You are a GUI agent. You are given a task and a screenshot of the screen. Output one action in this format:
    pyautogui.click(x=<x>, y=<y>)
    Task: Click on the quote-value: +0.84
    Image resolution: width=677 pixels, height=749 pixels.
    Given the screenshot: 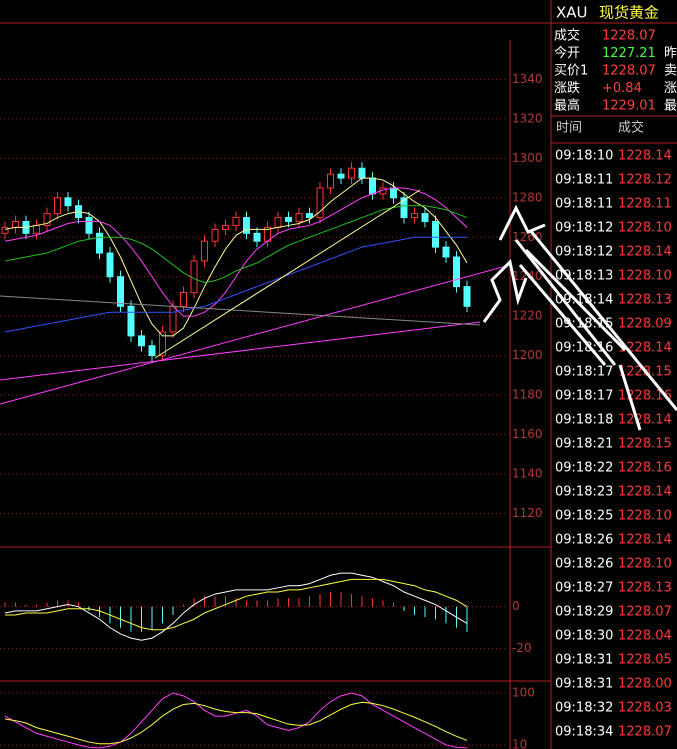 What is the action you would take?
    pyautogui.click(x=622, y=88)
    